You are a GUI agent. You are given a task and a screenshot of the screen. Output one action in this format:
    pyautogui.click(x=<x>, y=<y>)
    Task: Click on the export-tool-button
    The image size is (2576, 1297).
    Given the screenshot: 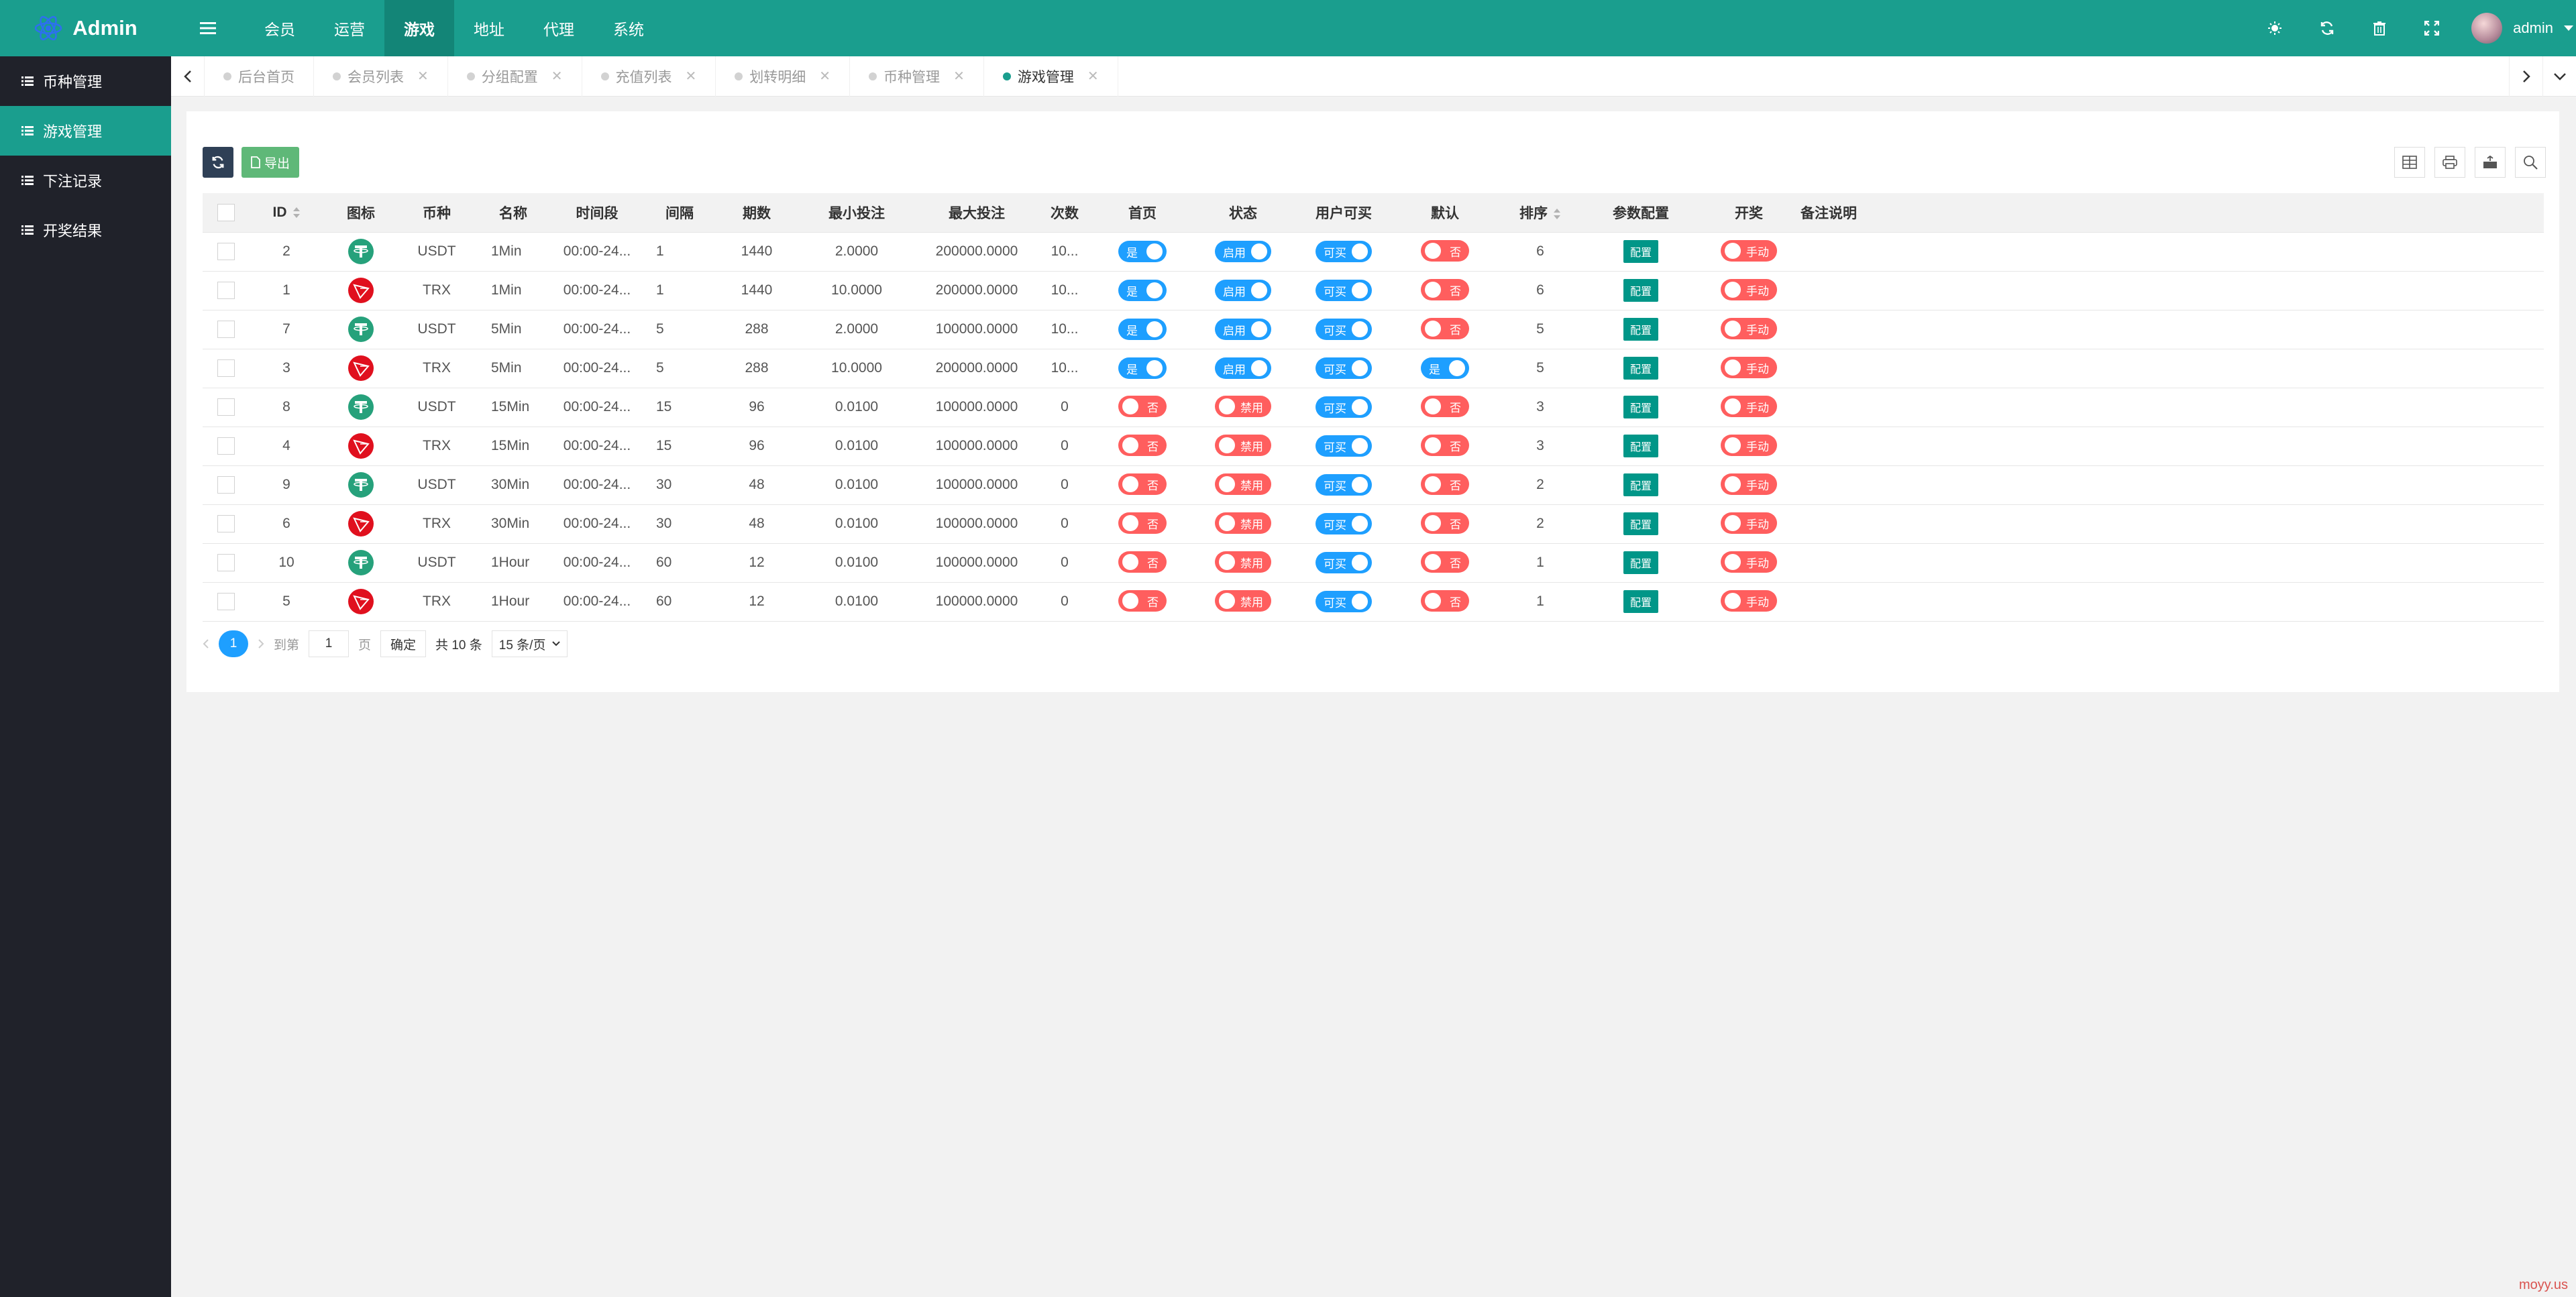 What is the action you would take?
    pyautogui.click(x=2490, y=162)
    